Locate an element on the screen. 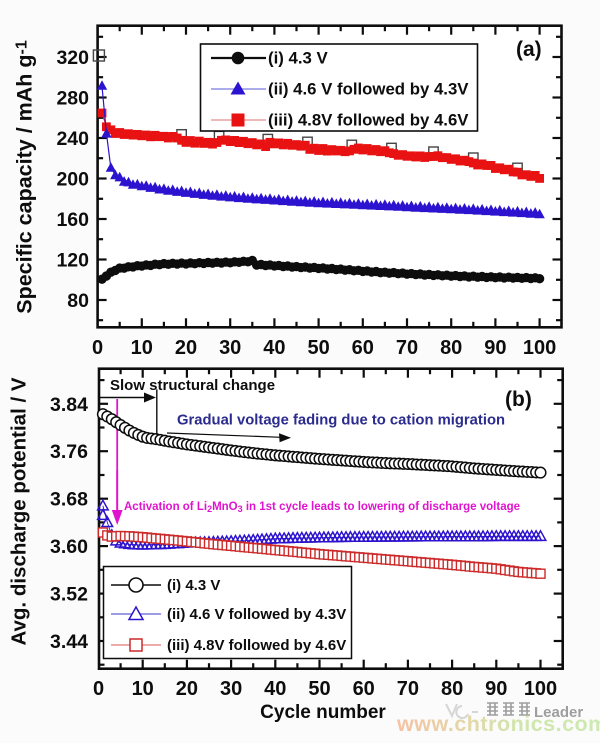  svg-text: (b) is located at coordinates (518, 399).